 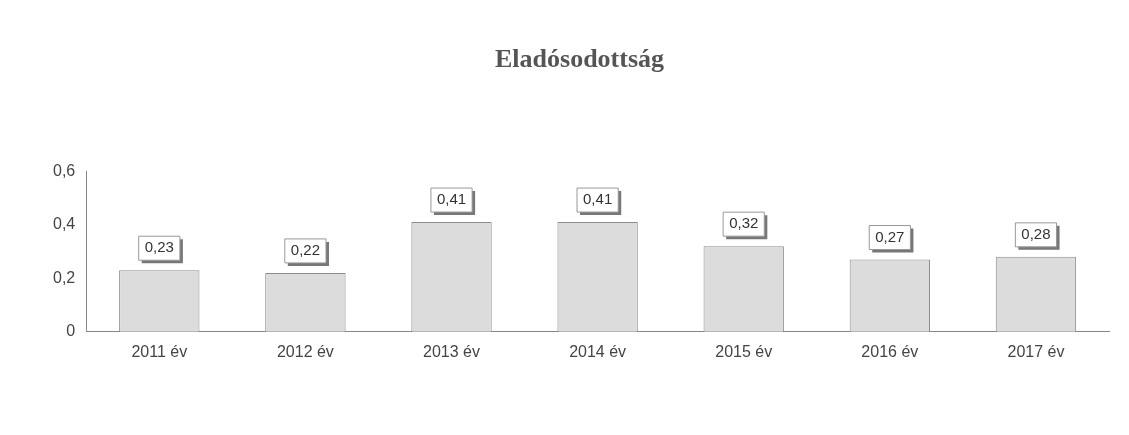 I want to click on data-label: 0,32, so click(x=744, y=223).